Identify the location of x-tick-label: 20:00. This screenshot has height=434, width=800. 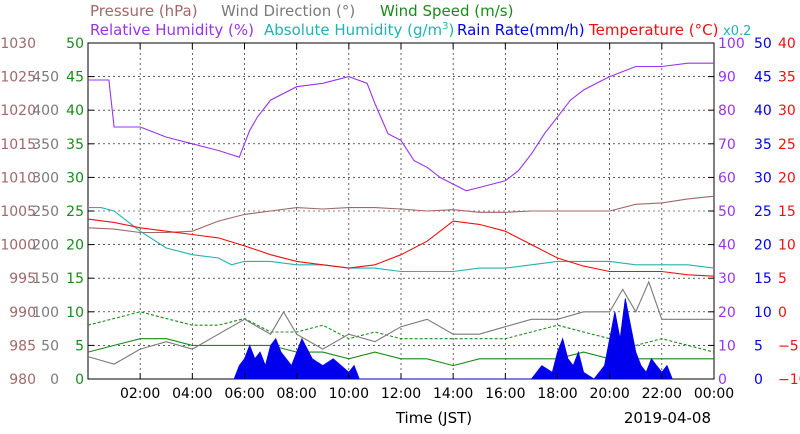
(609, 394).